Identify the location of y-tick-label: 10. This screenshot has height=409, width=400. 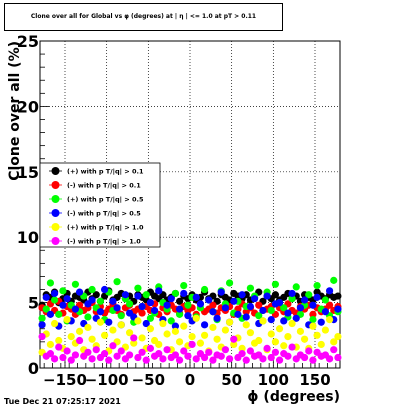
(28, 237).